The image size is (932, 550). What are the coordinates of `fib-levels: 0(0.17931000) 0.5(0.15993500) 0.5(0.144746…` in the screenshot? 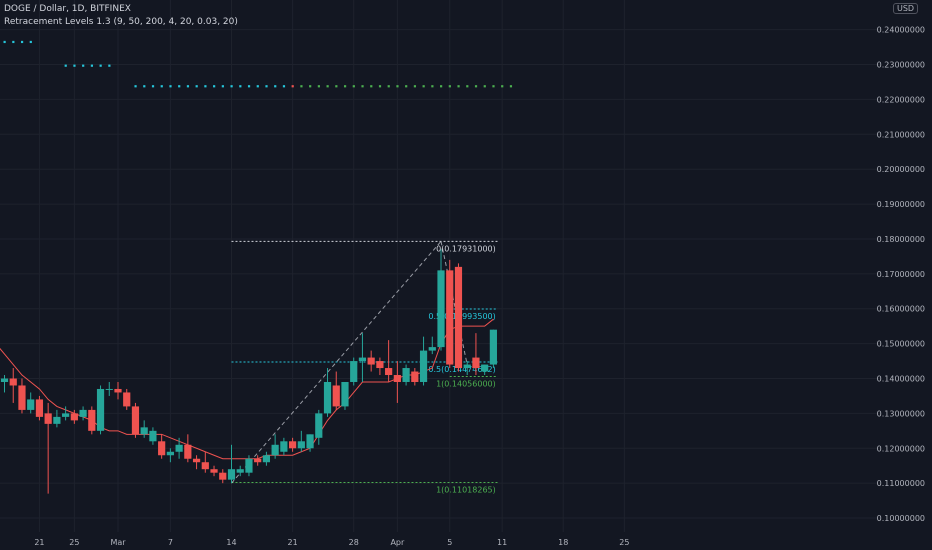 It's located at (364, 367).